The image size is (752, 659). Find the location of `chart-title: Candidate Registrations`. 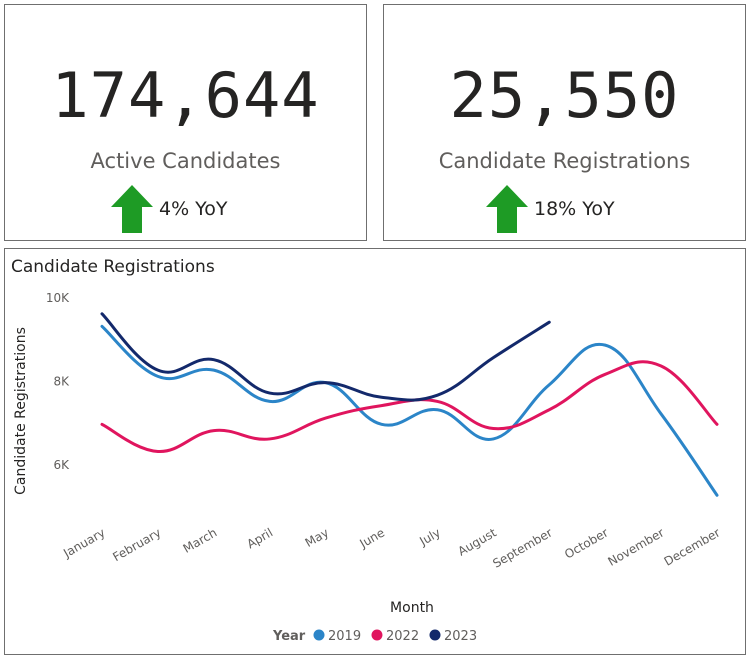

chart-title: Candidate Registrations is located at coordinates (113, 267).